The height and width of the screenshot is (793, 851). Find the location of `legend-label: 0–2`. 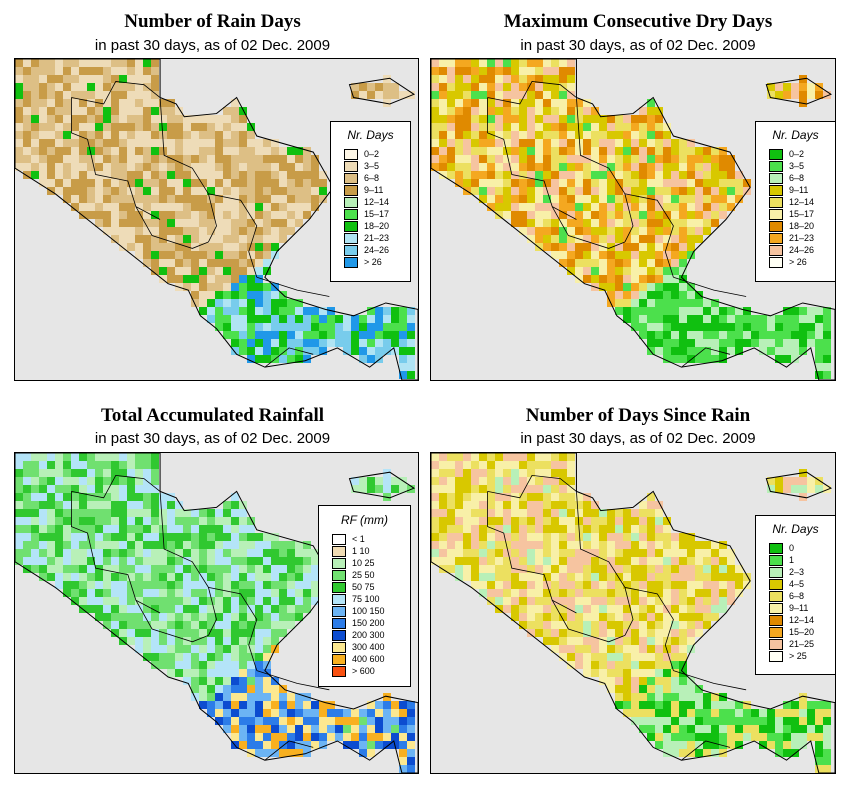

legend-label: 0–2 is located at coordinates (372, 154).